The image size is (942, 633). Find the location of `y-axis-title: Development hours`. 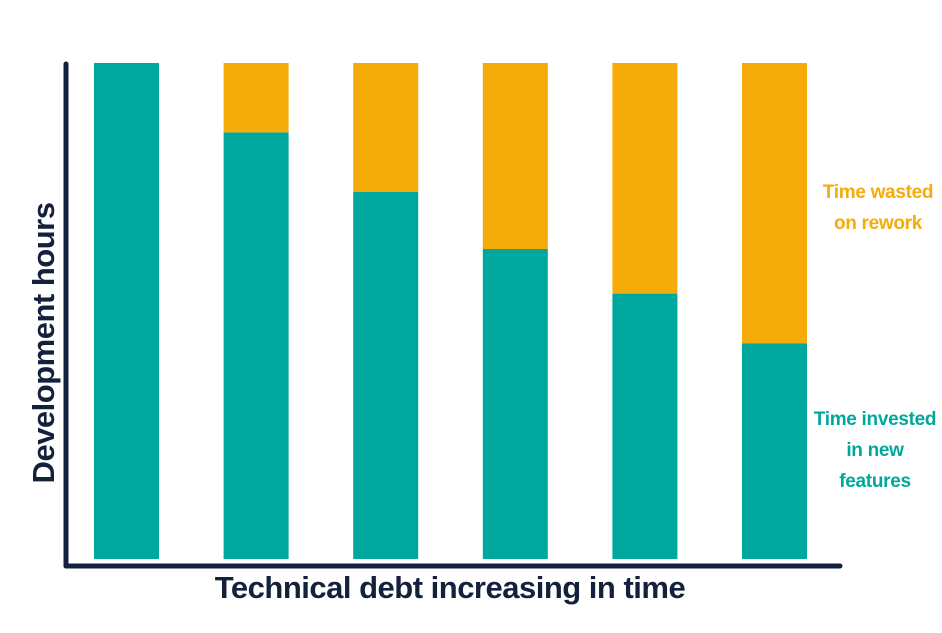

y-axis-title: Development hours is located at coordinates (43, 343).